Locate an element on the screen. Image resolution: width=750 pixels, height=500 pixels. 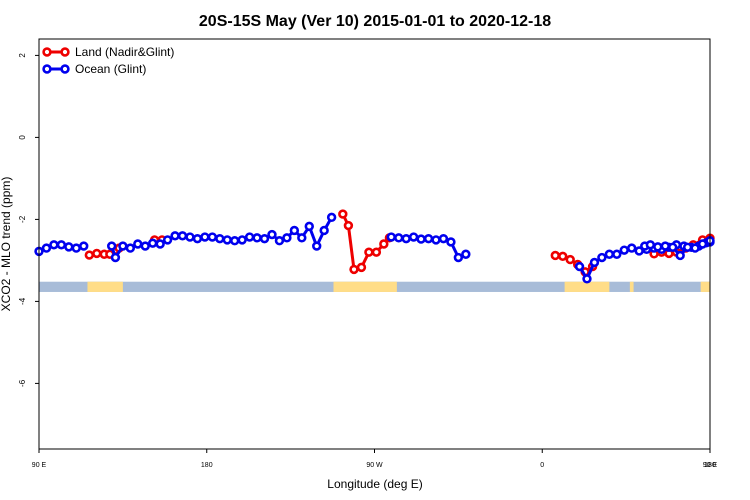
x-tick-label-5: 180 is located at coordinates (710, 465).